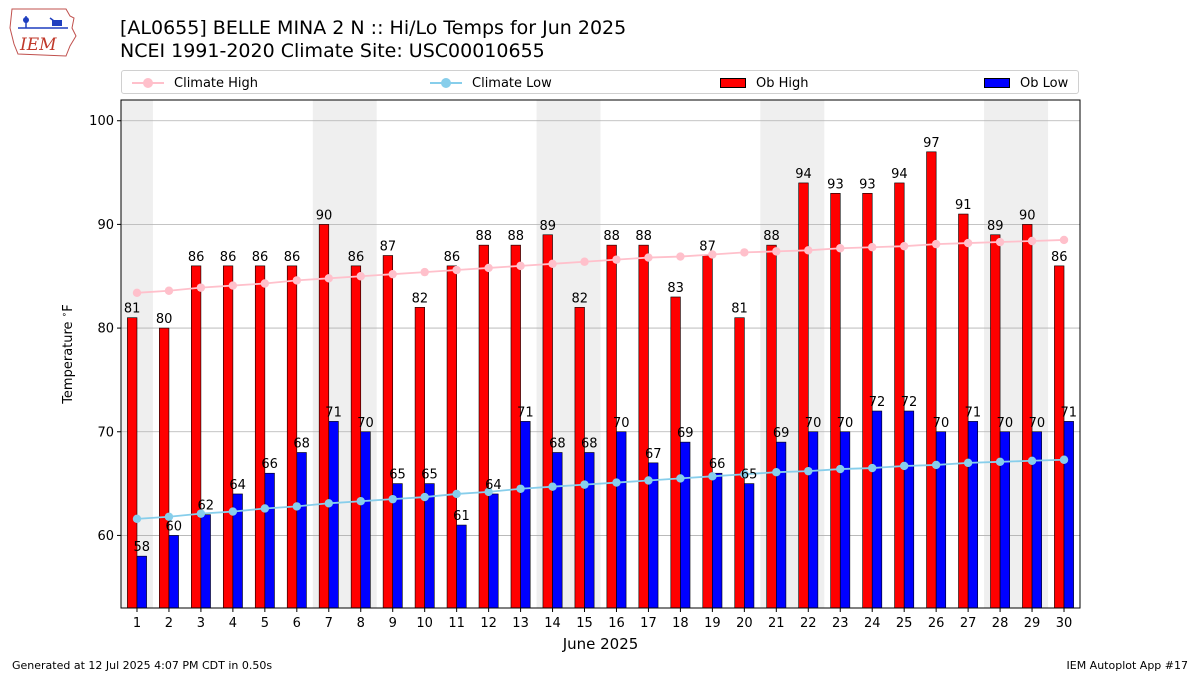  What do you see at coordinates (600, 82) in the screenshot?
I see `chart-legend: Climate High Climate Low Ob High Ob Low` at bounding box center [600, 82].